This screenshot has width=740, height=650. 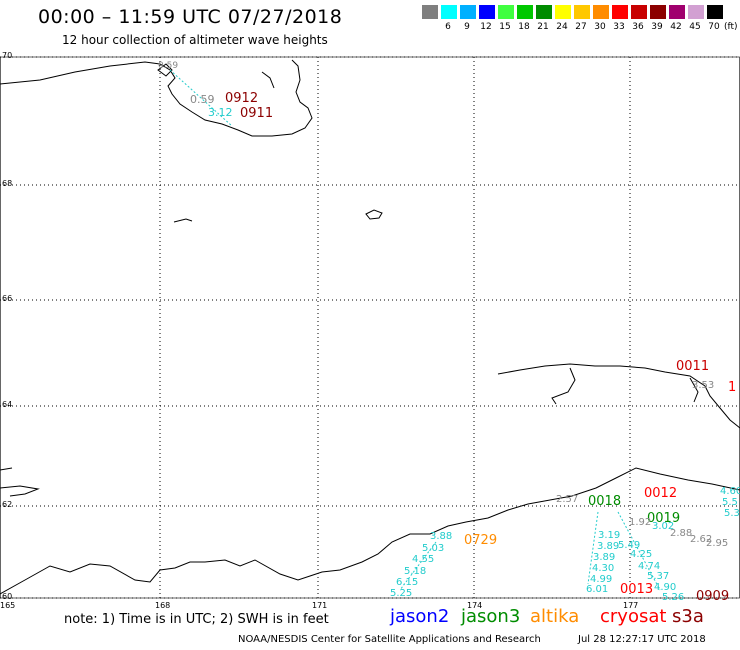 I want to click on observation-label: 5.49, so click(x=629, y=545).